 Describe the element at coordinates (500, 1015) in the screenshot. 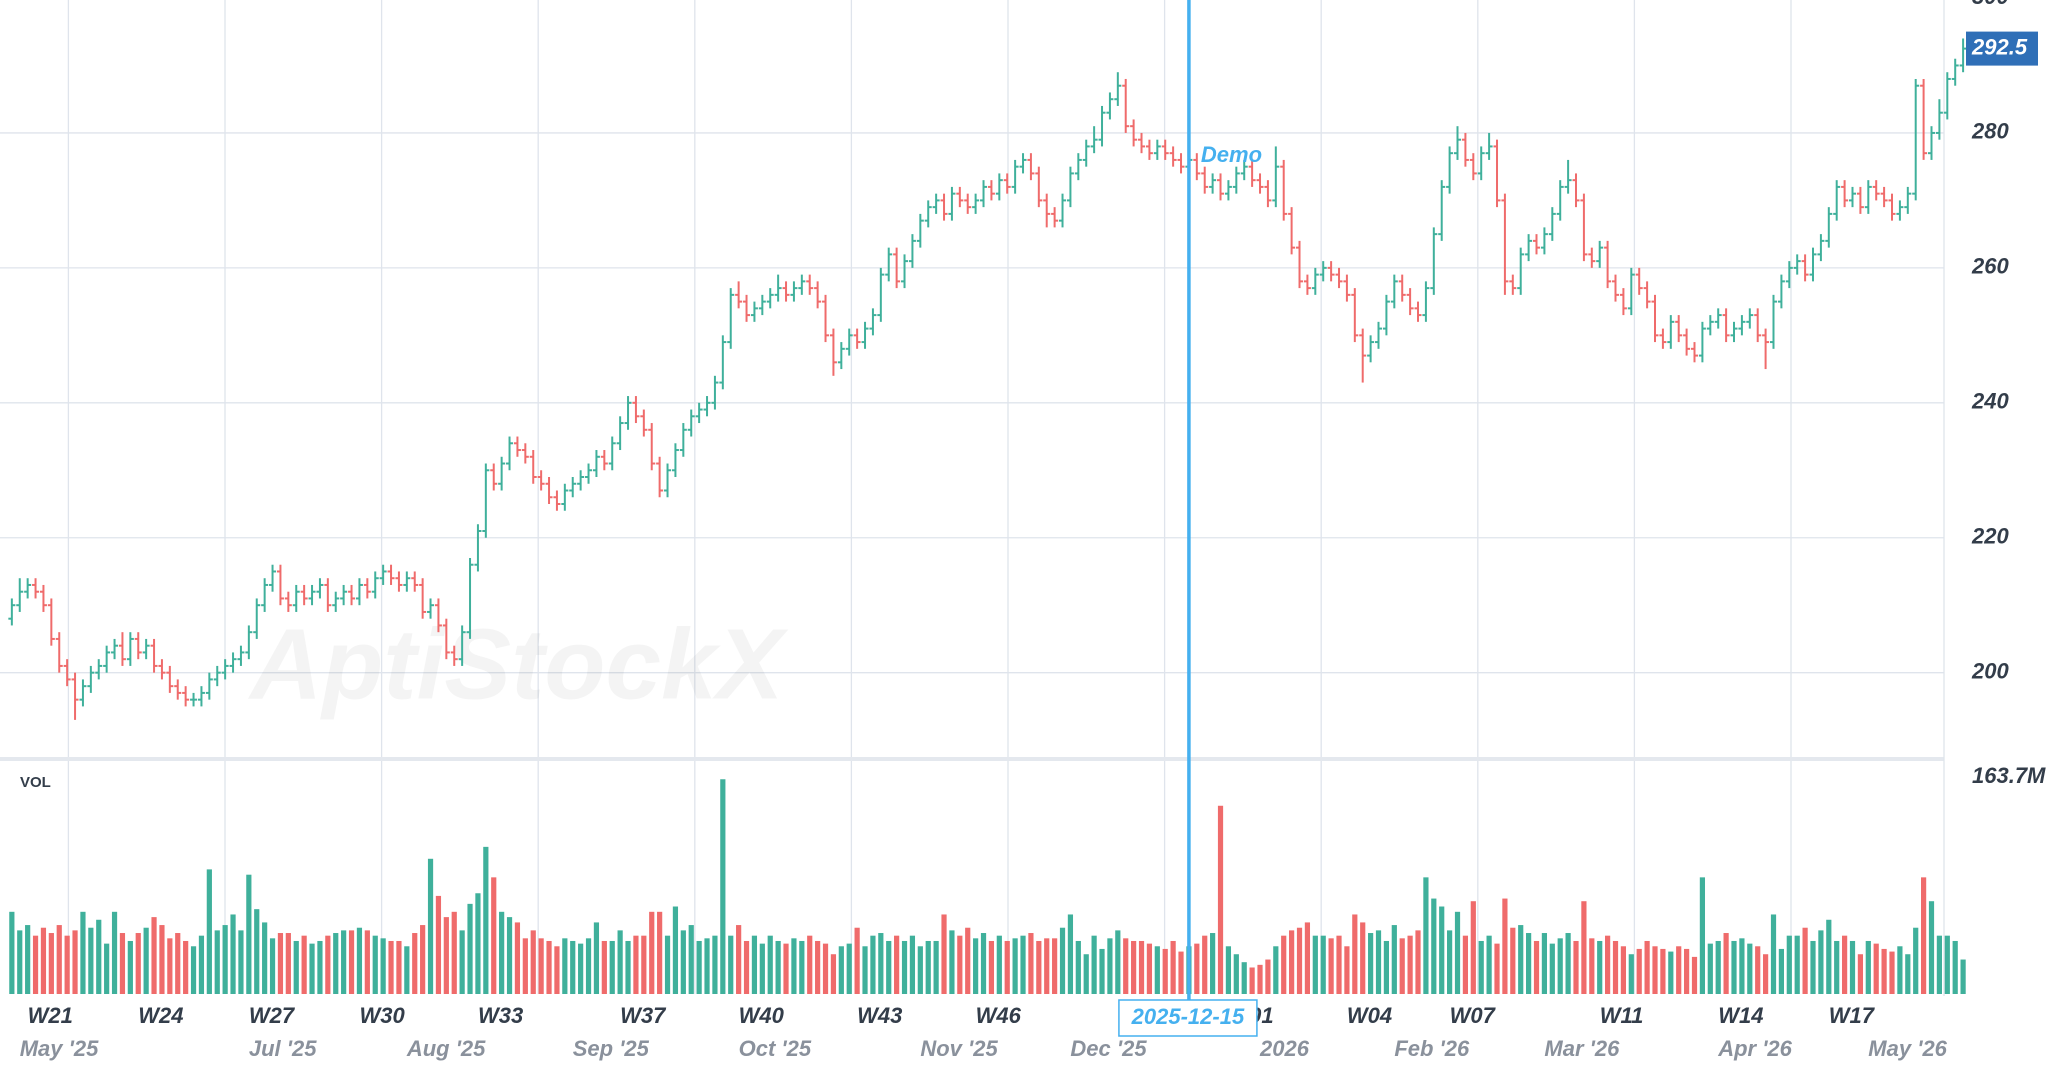

I see `x-tick-label: W33` at that location.